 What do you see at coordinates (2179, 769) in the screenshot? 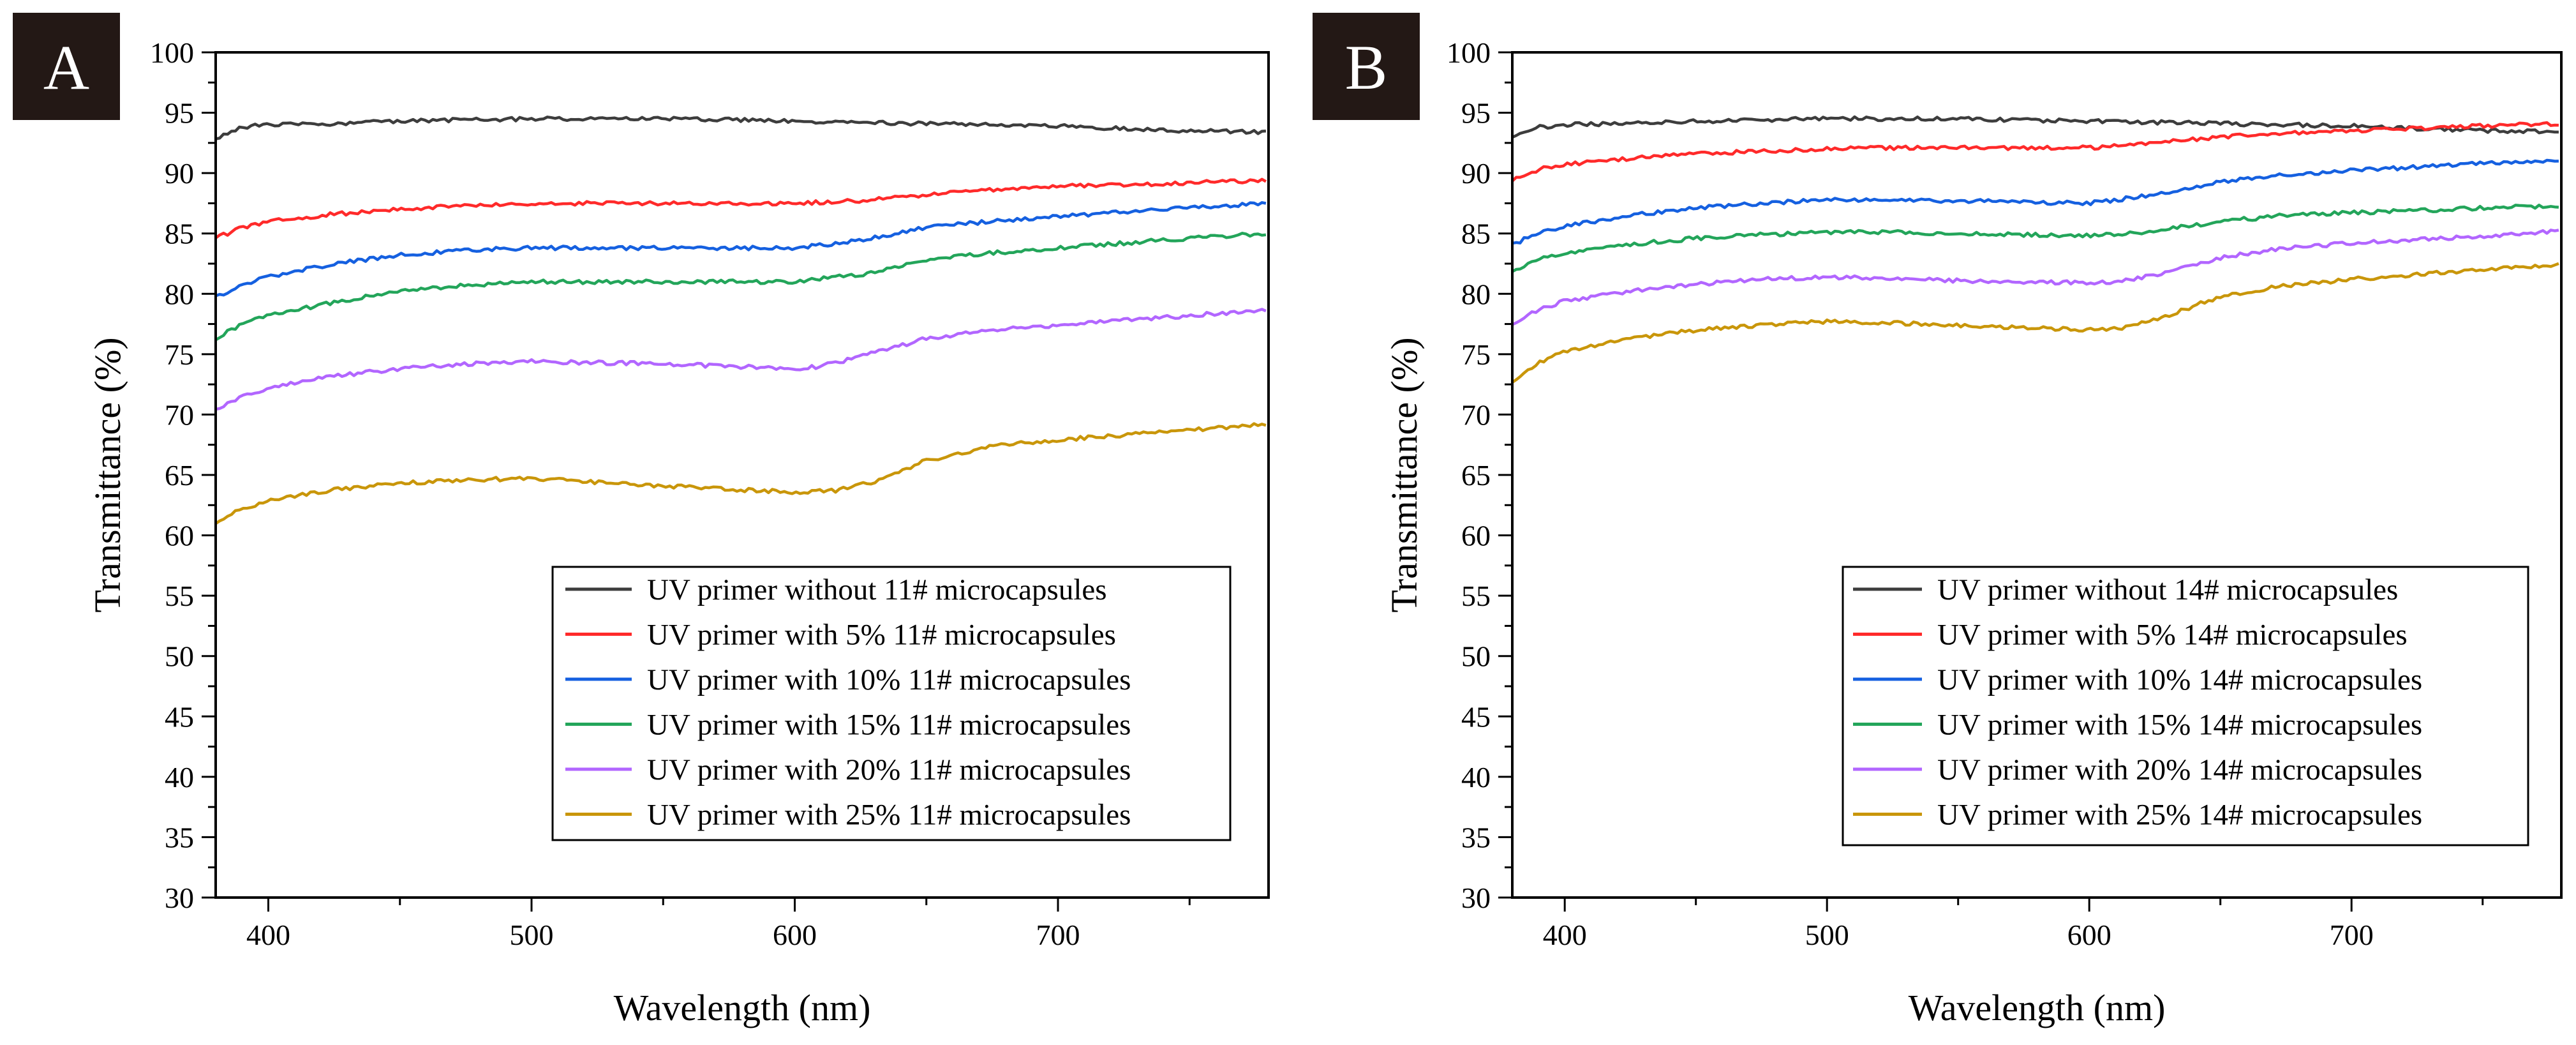
I see `legend-label: UV primer with 20% 14# microcapsules` at bounding box center [2179, 769].